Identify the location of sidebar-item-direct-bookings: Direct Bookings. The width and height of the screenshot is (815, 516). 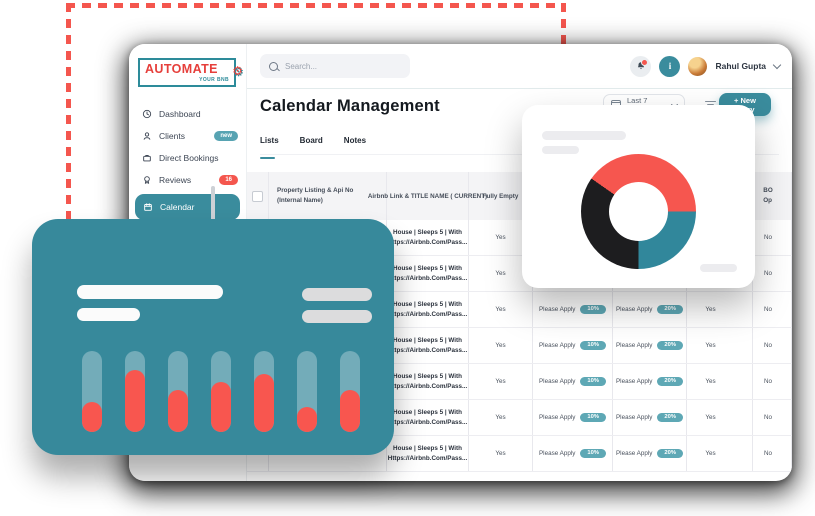
(187, 158).